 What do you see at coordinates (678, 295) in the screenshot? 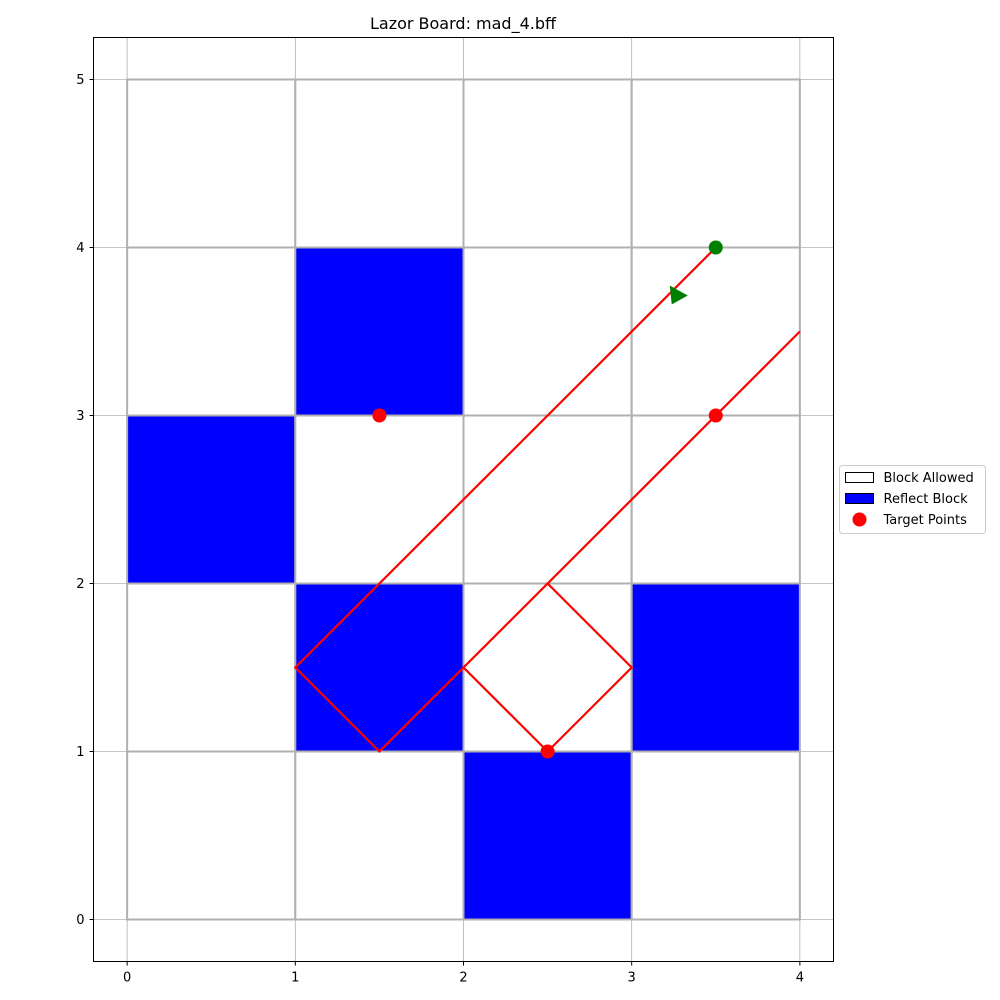
I see `laser-direction-marker` at bounding box center [678, 295].